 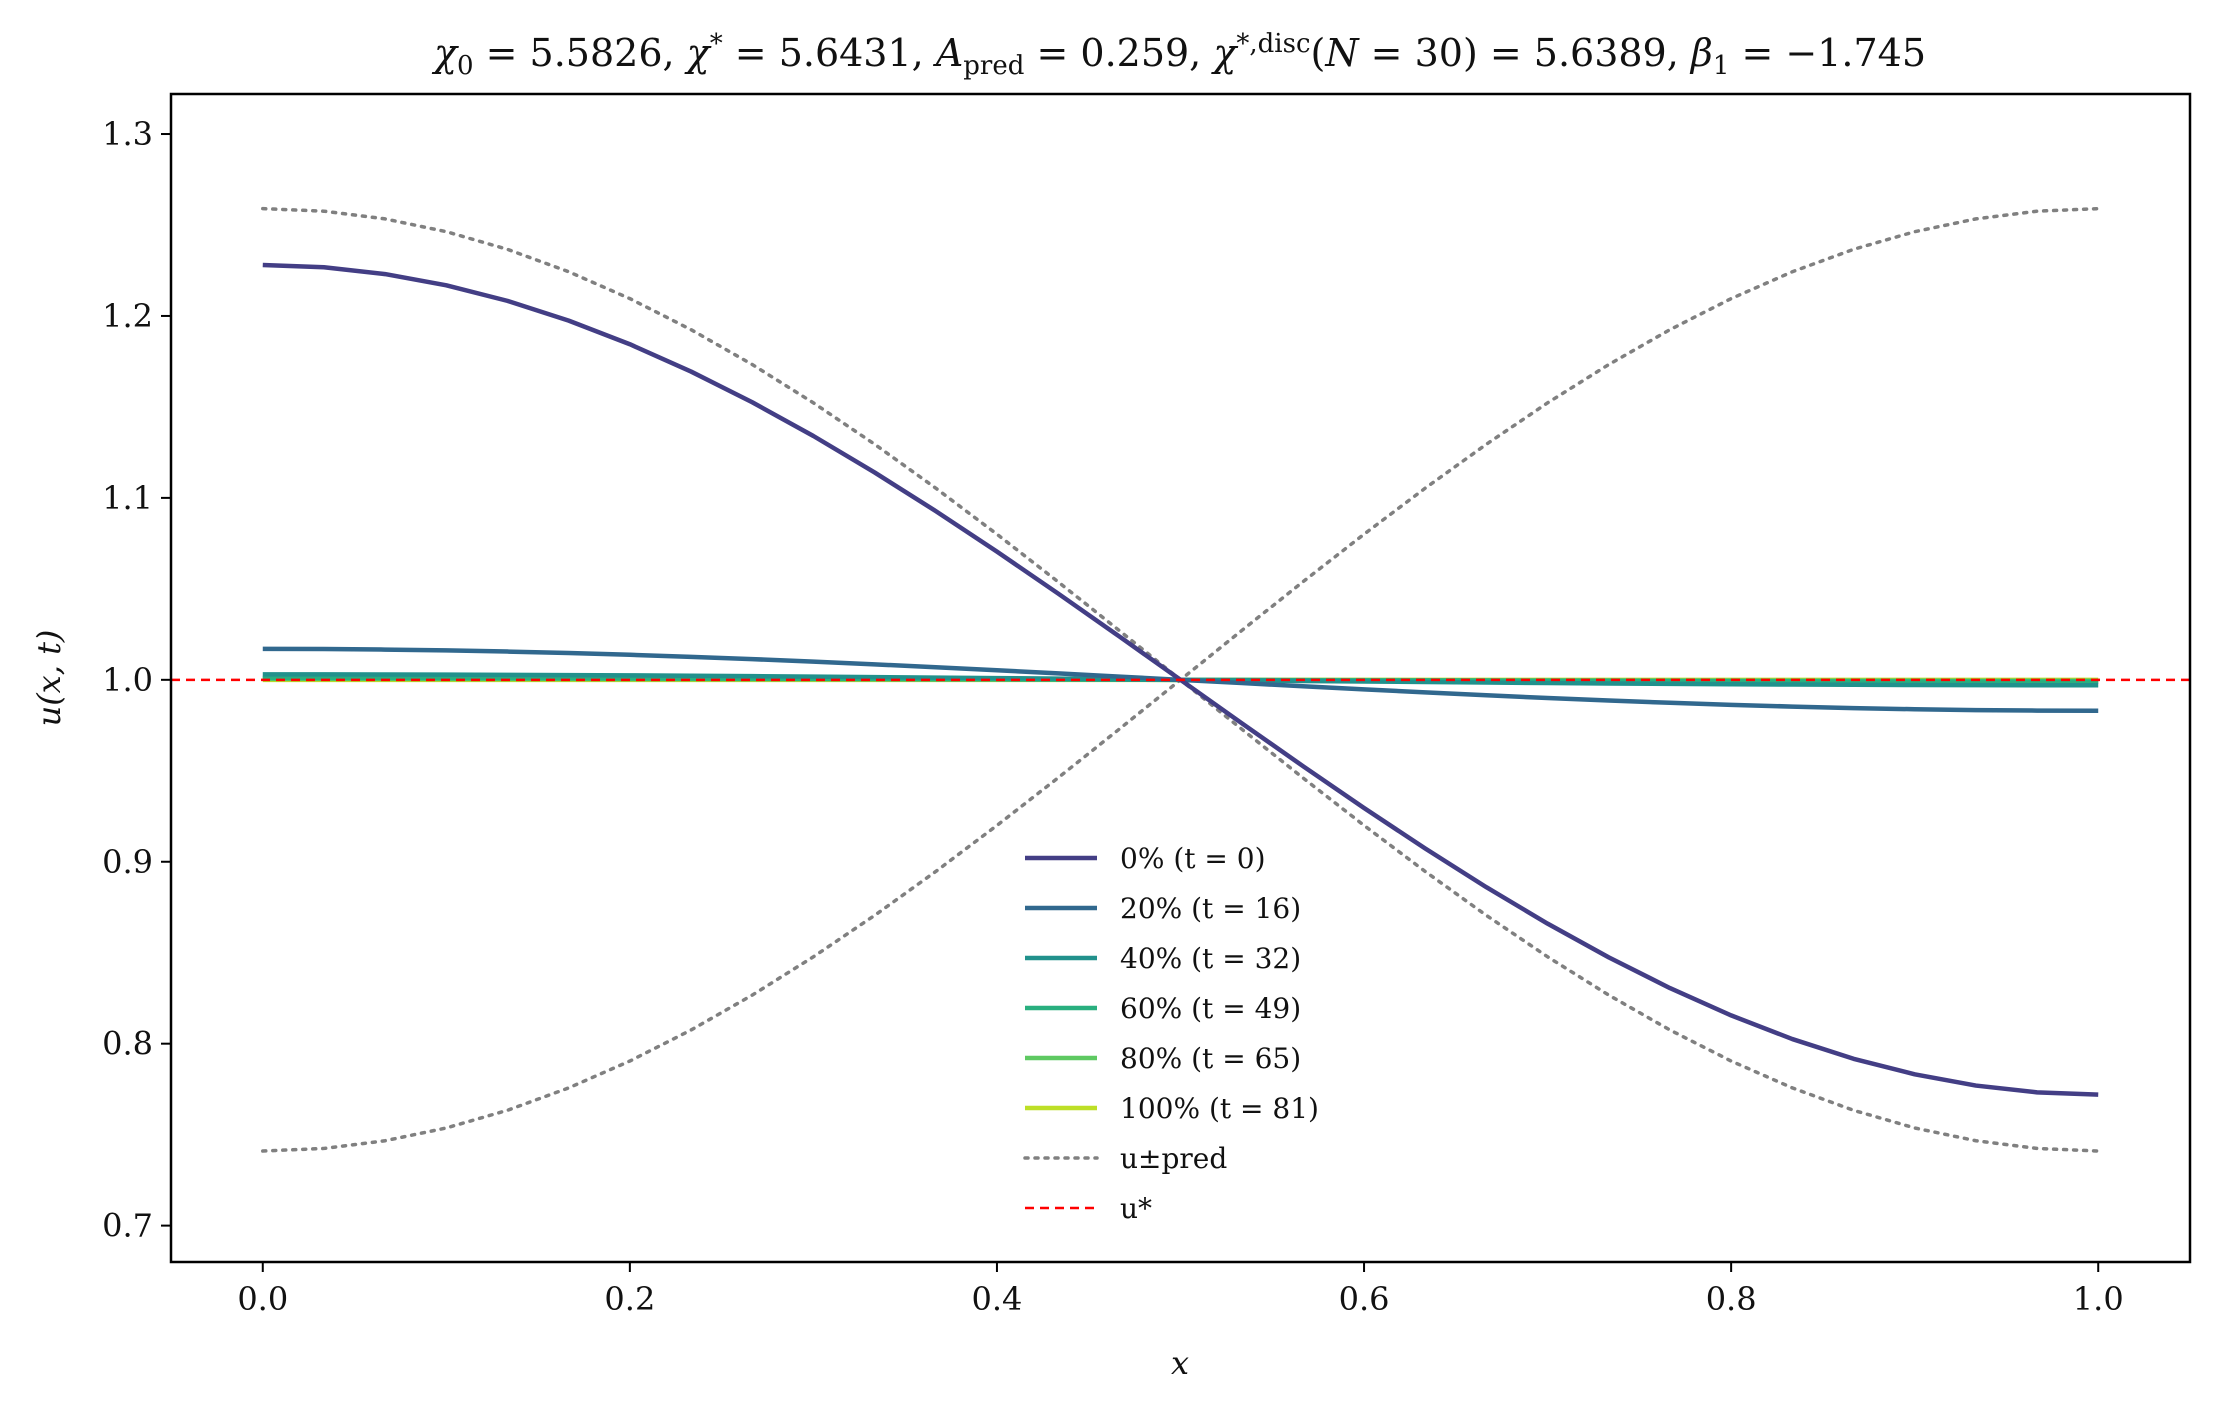 I want to click on x-tick-label: 0.8, so click(x=1731, y=1299).